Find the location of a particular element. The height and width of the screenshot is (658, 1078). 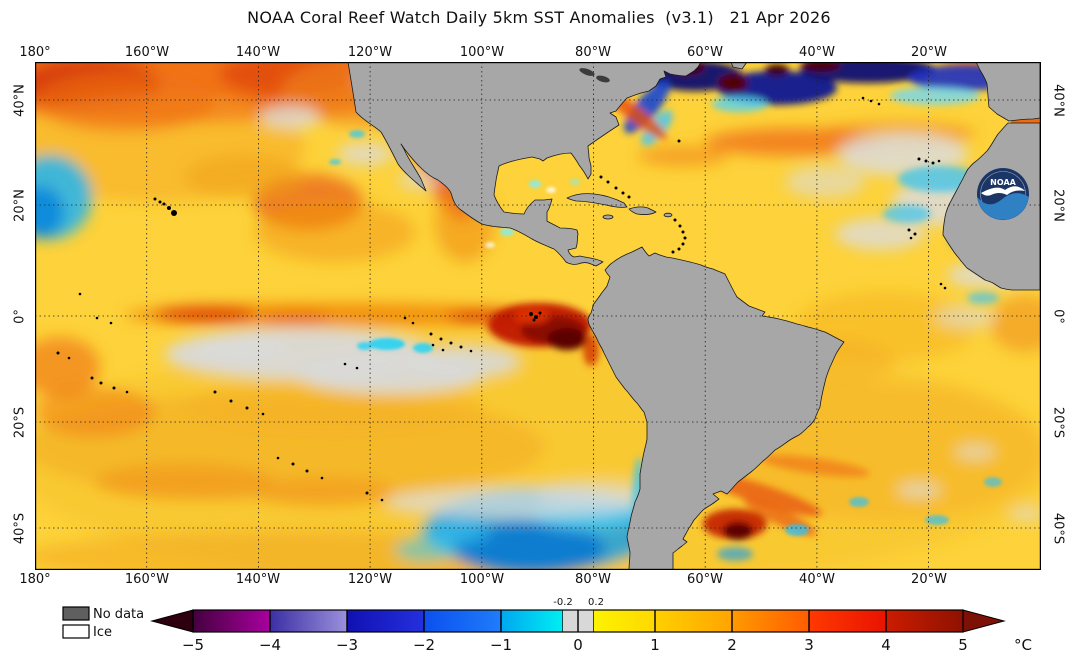

lat-label-left: 20°N is located at coordinates (20, 205).